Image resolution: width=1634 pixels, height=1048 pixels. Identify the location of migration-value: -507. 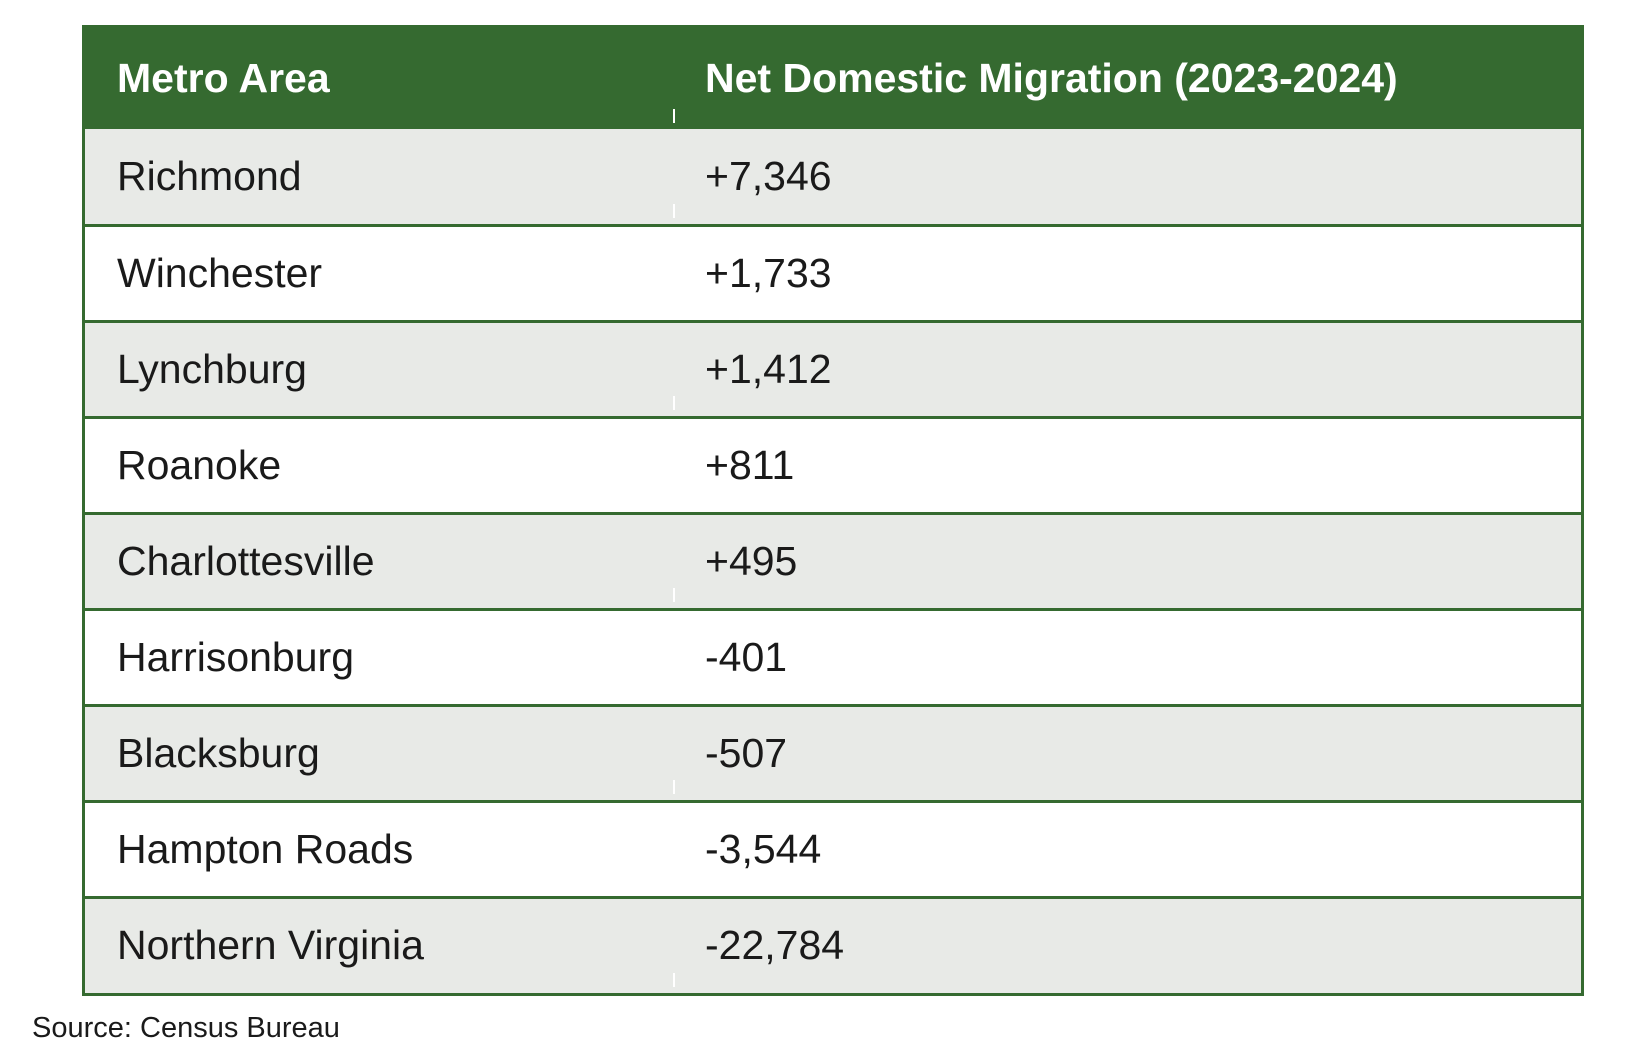
(1127, 752).